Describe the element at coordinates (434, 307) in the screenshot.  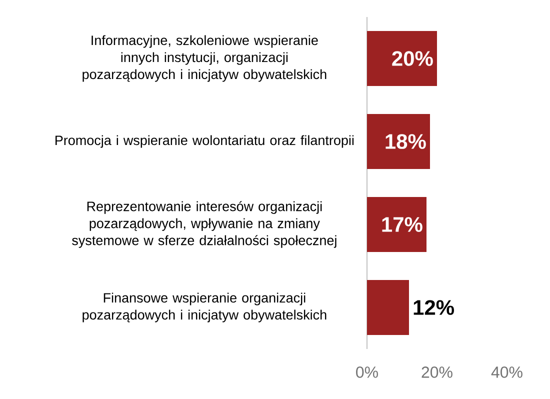
I see `data-label: 12%` at that location.